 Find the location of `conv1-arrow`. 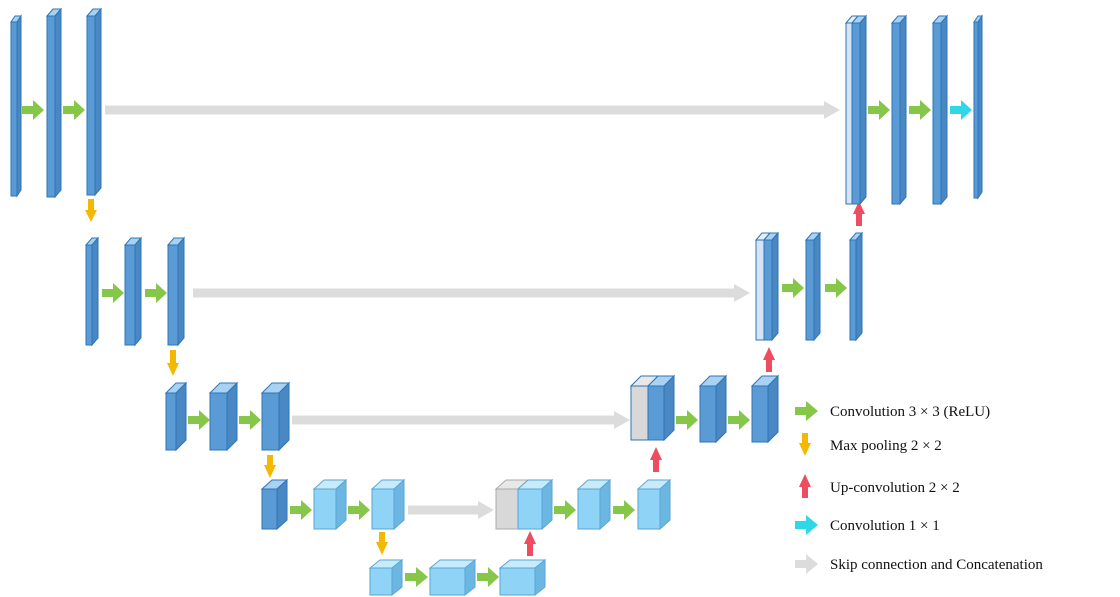

conv1-arrow is located at coordinates (961, 110).